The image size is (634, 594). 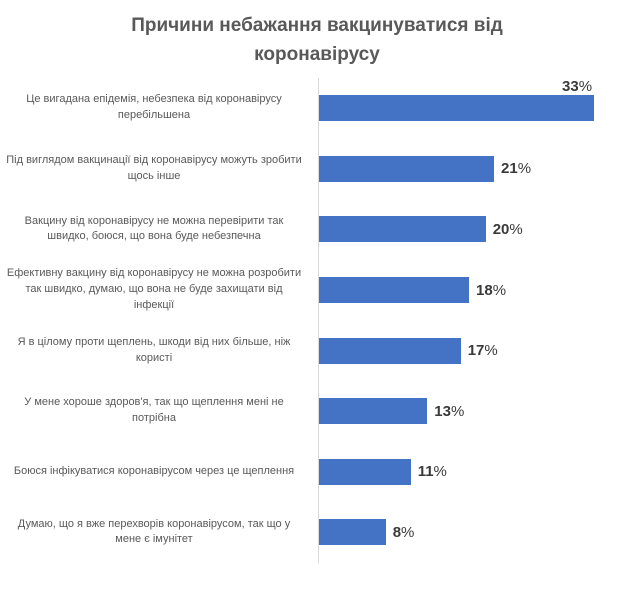 I want to click on bar-track: 18%, so click(x=476, y=290).